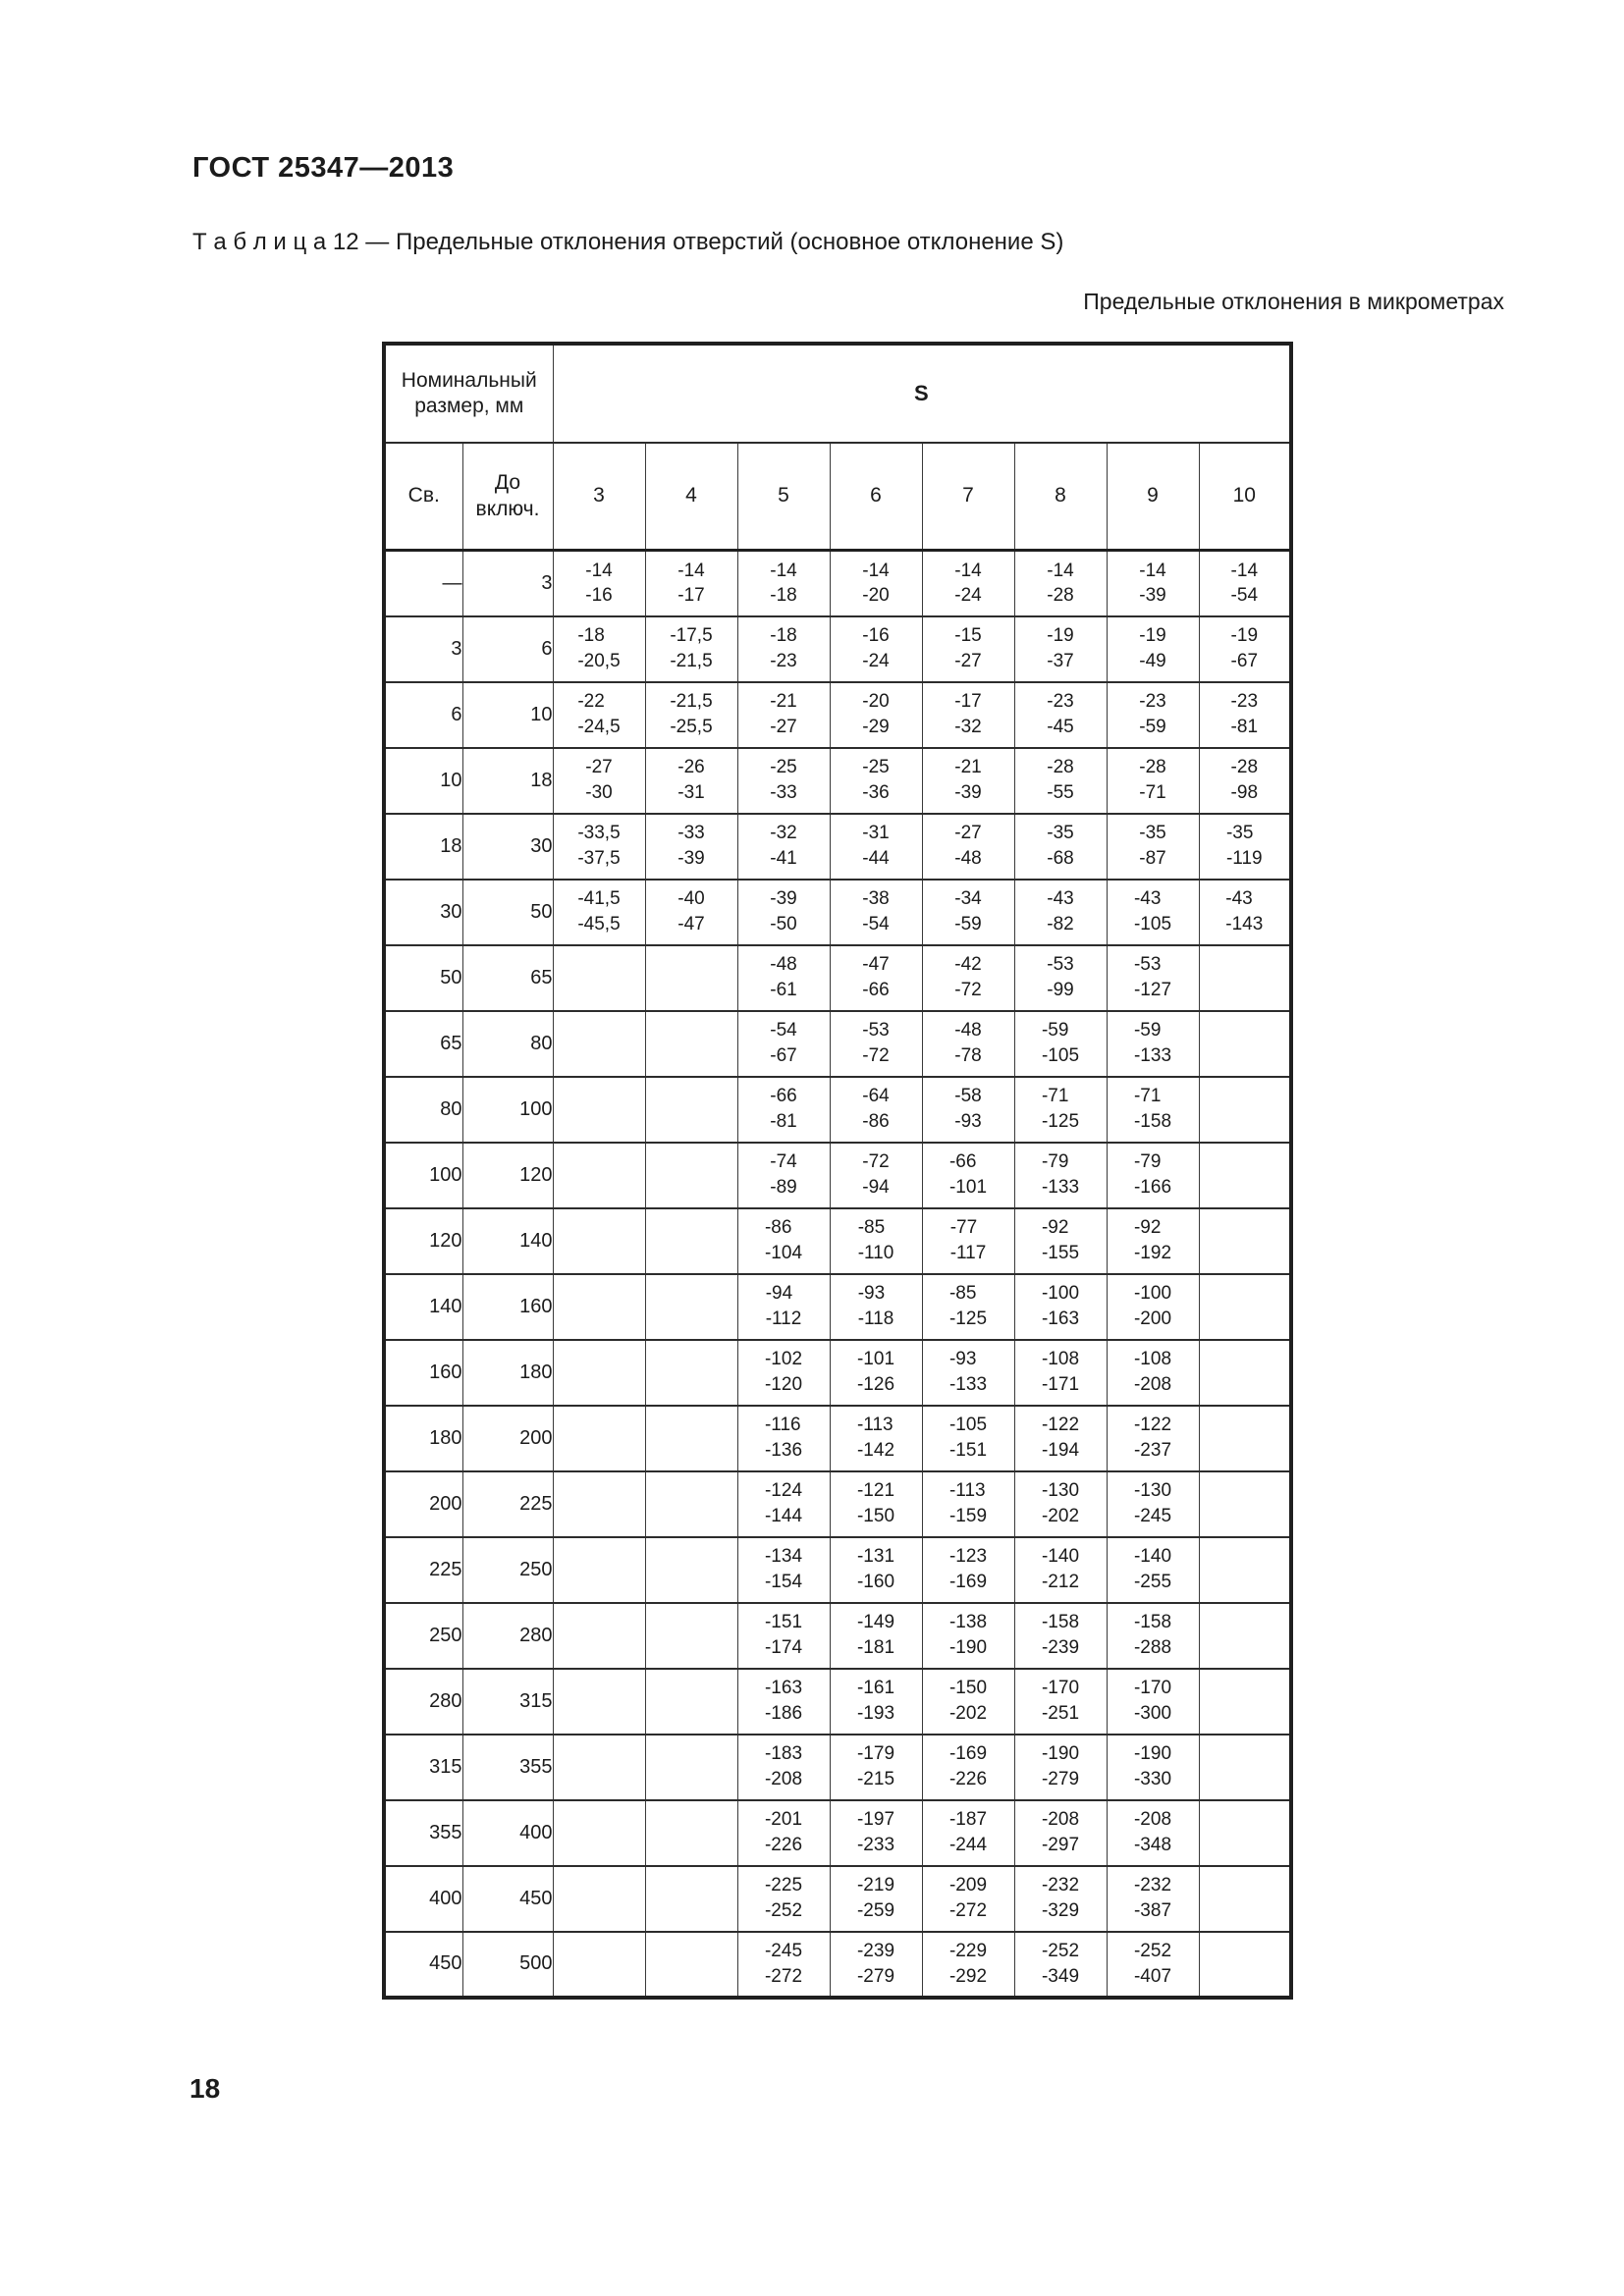  I want to click on deviation-pair: -123 -169, so click(968, 1569).